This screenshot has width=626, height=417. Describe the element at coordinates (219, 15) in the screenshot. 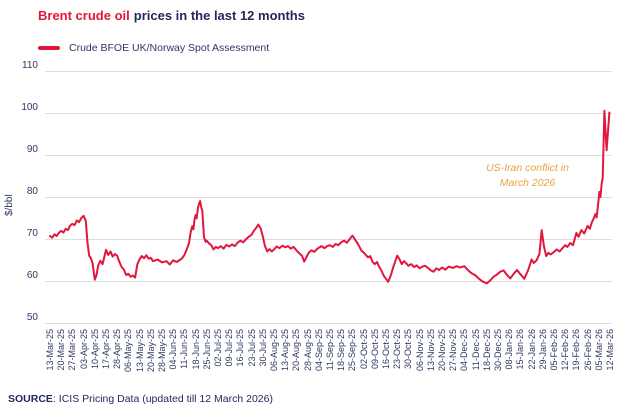

I see `chart-title-rest: prices in the last 12 months` at that location.